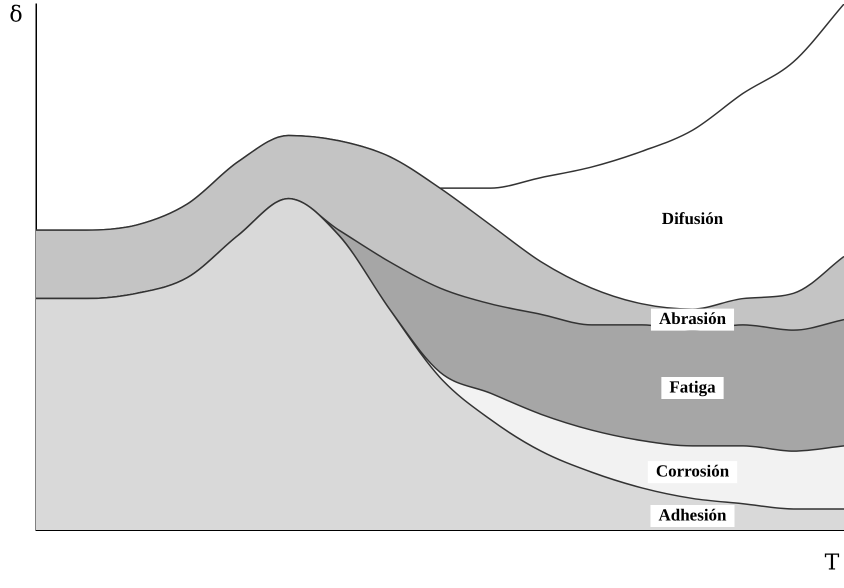 This screenshot has width=844, height=588. Describe the element at coordinates (693, 218) in the screenshot. I see `series-label: Difusión` at that location.